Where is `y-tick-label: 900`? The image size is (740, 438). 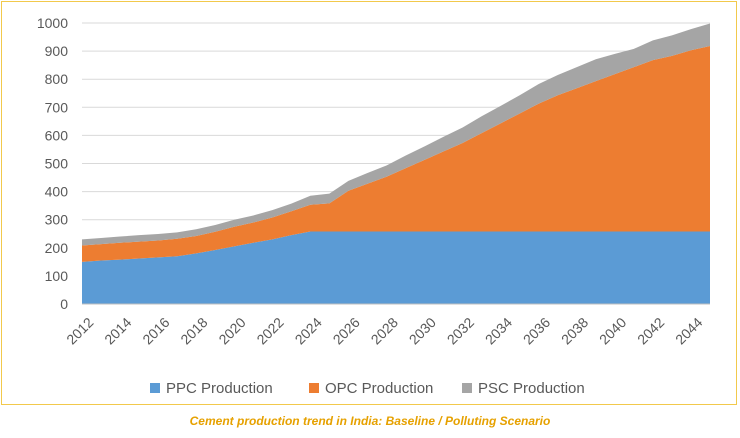
y-tick-label: 900 is located at coordinates (57, 51).